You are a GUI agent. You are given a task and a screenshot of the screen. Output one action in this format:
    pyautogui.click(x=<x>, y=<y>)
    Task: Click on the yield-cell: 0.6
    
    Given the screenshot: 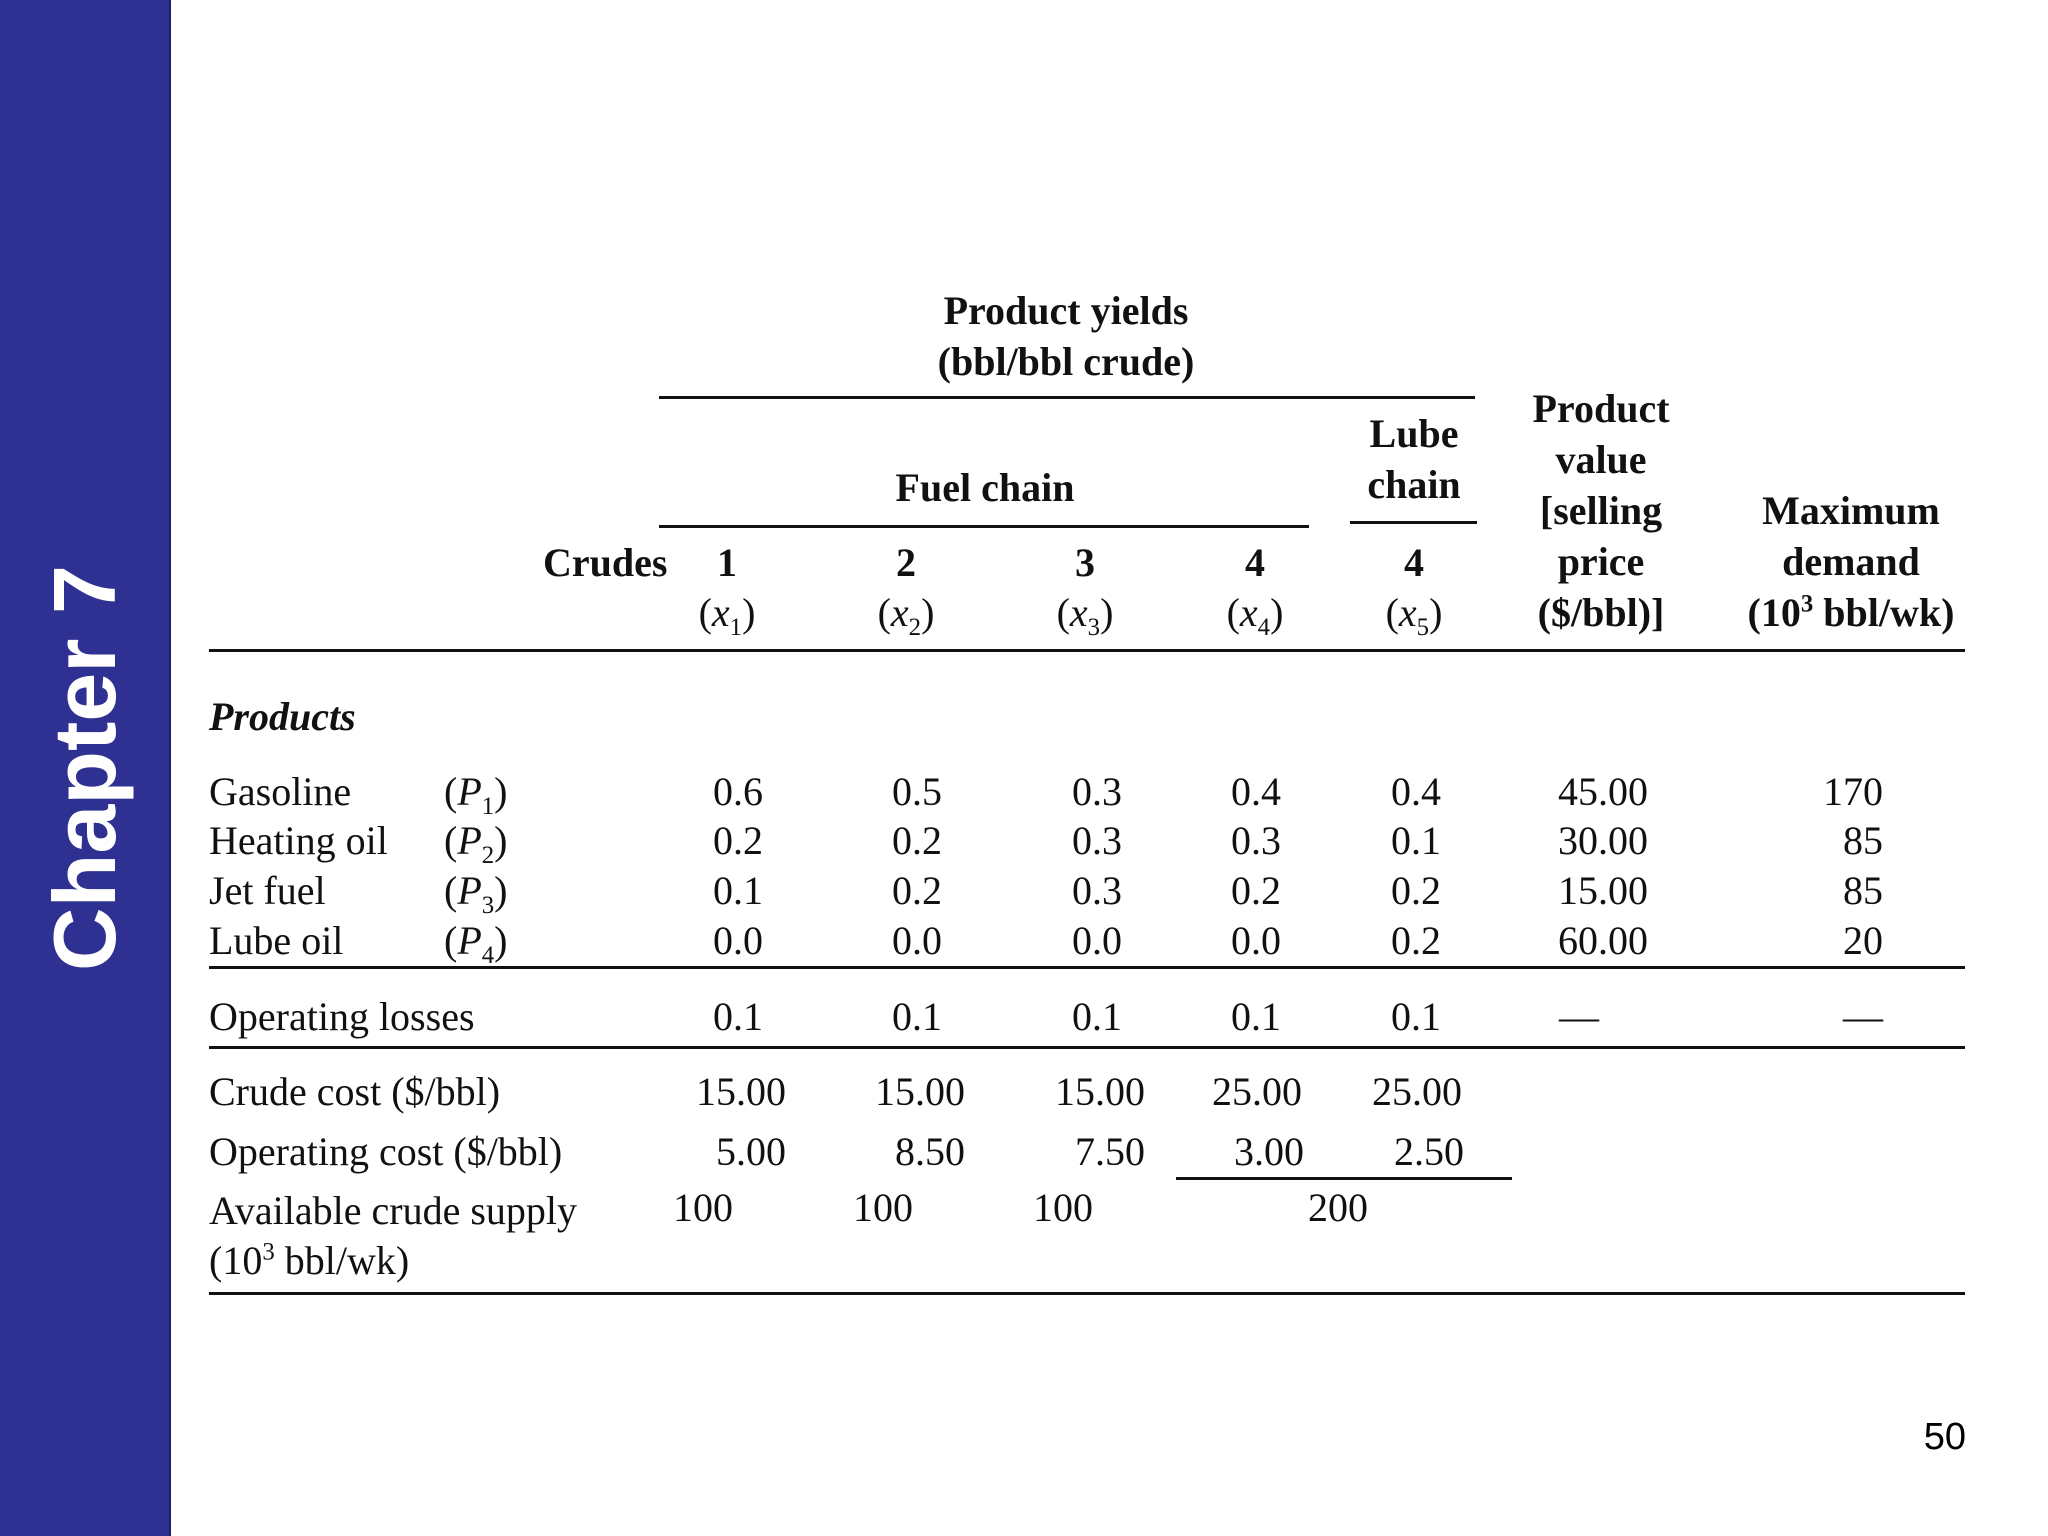 What is the action you would take?
    pyautogui.click(x=738, y=791)
    